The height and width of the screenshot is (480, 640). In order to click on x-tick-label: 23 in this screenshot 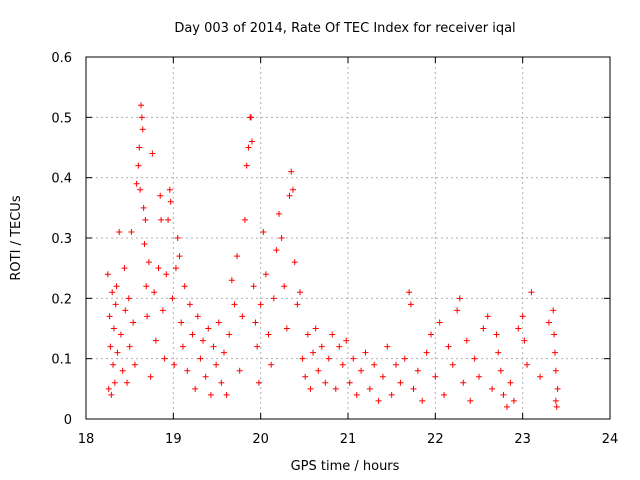, I will do `click(522, 439)`.